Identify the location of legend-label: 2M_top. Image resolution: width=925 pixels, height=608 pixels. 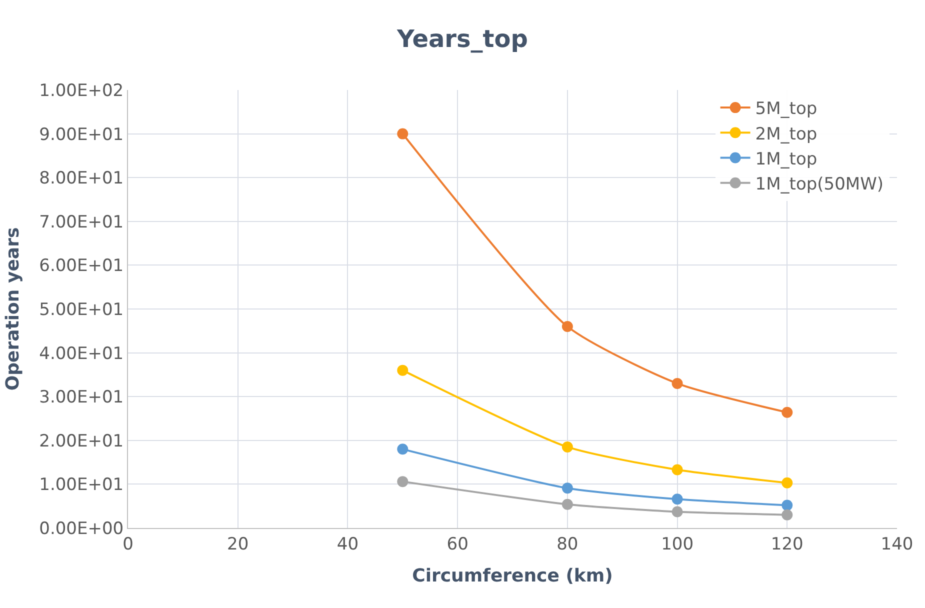
(786, 134).